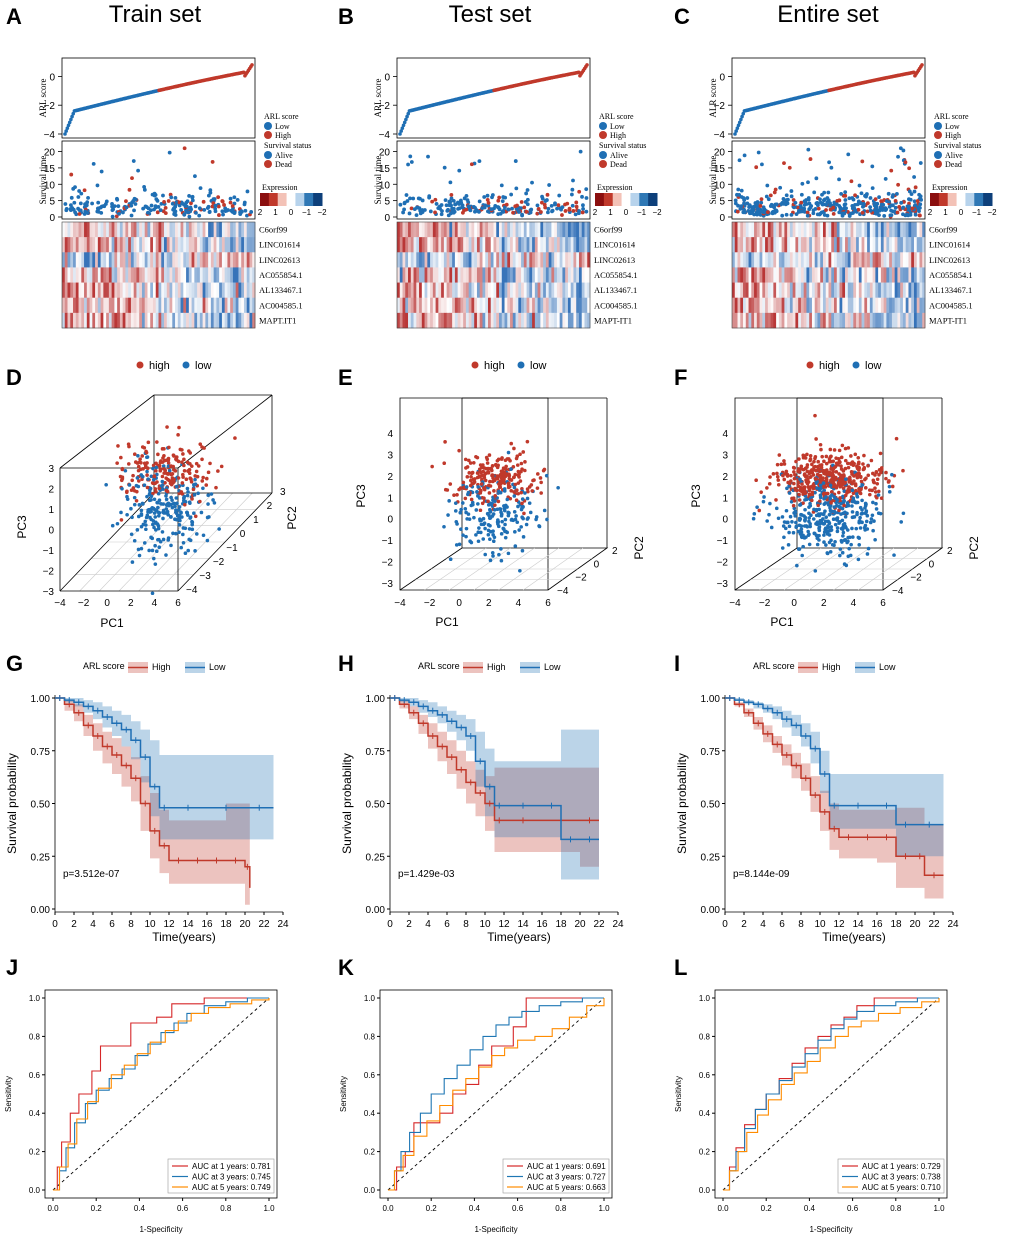 The height and width of the screenshot is (1239, 1020). What do you see at coordinates (713, 180) in the screenshot?
I see `survival-ylabel: Survival time` at bounding box center [713, 180].